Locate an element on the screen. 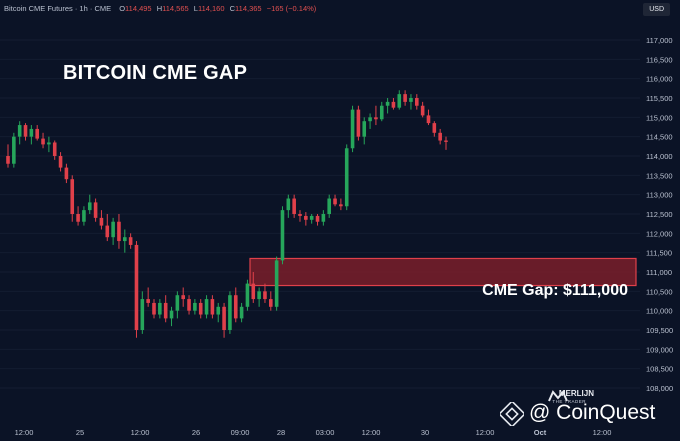 The width and height of the screenshot is (680, 441). gap-rectangle is located at coordinates (443, 272).